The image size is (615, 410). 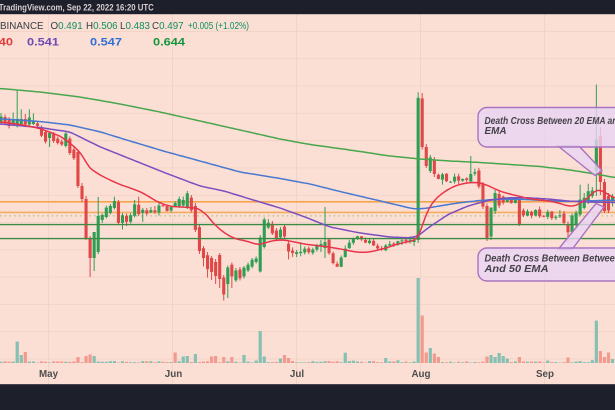 I want to click on svg-text: +0.005 (+1.02%), so click(x=218, y=26).